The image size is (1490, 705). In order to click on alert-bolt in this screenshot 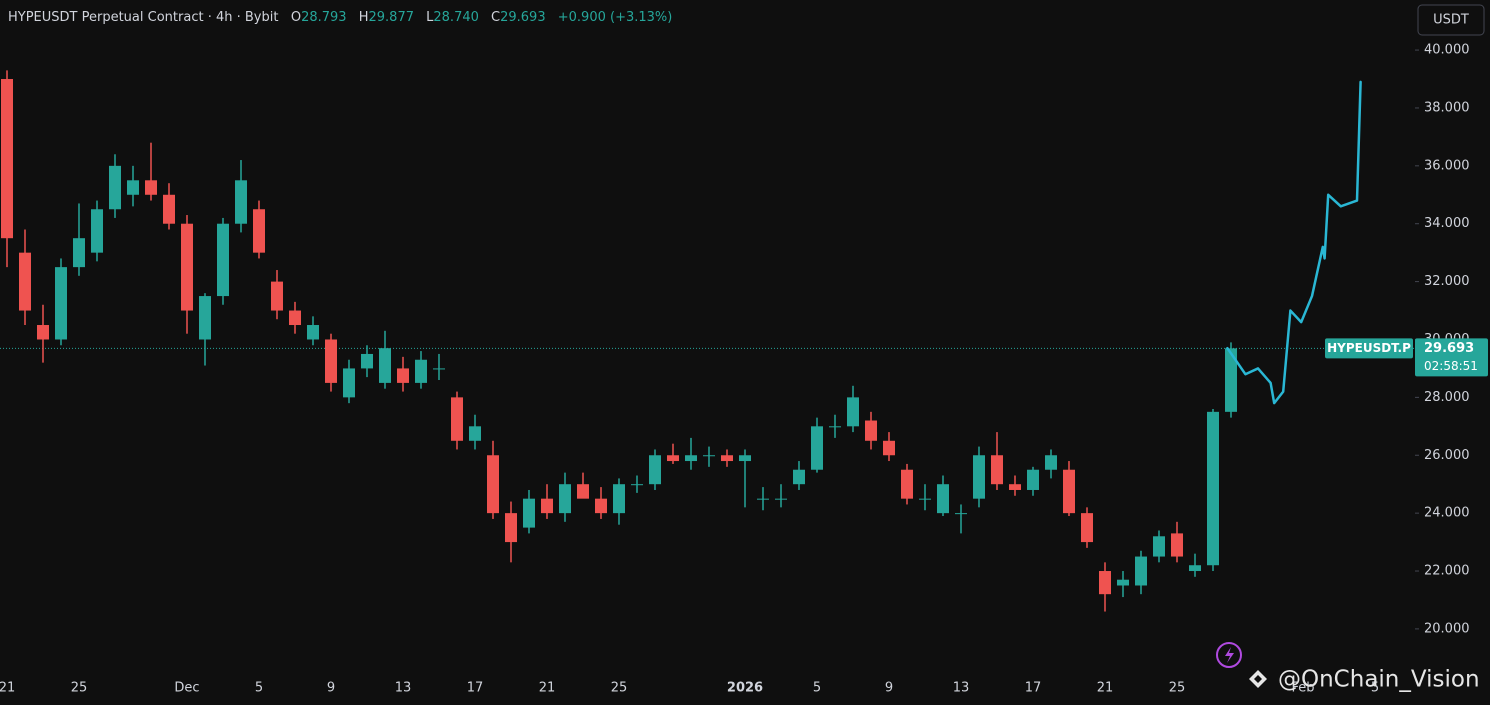, I will do `click(1229, 655)`.